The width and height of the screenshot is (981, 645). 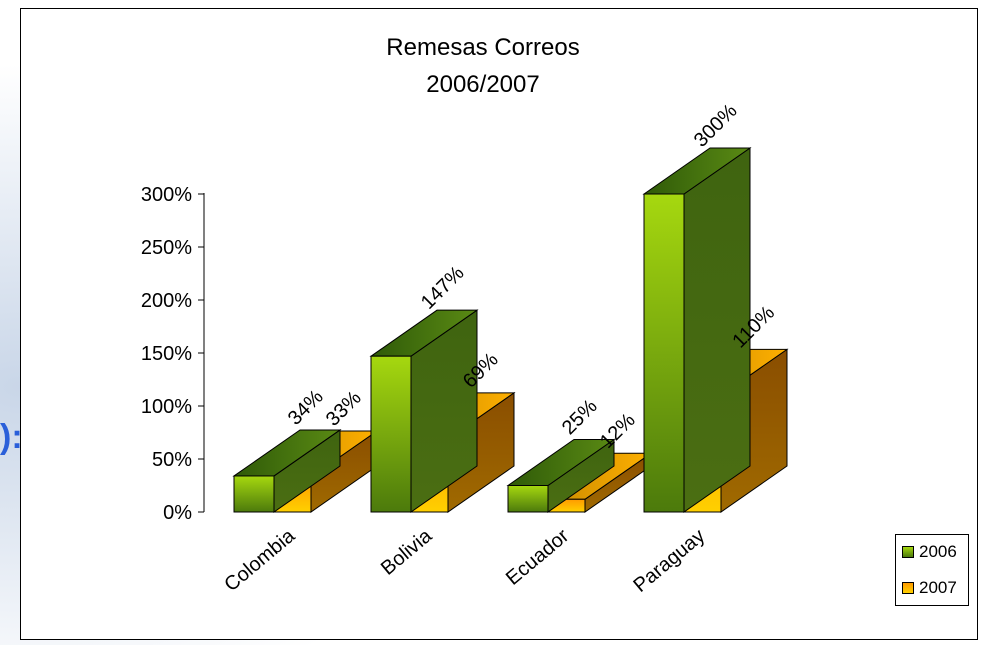 What do you see at coordinates (166, 407) in the screenshot?
I see `y-tick-label: 100%` at bounding box center [166, 407].